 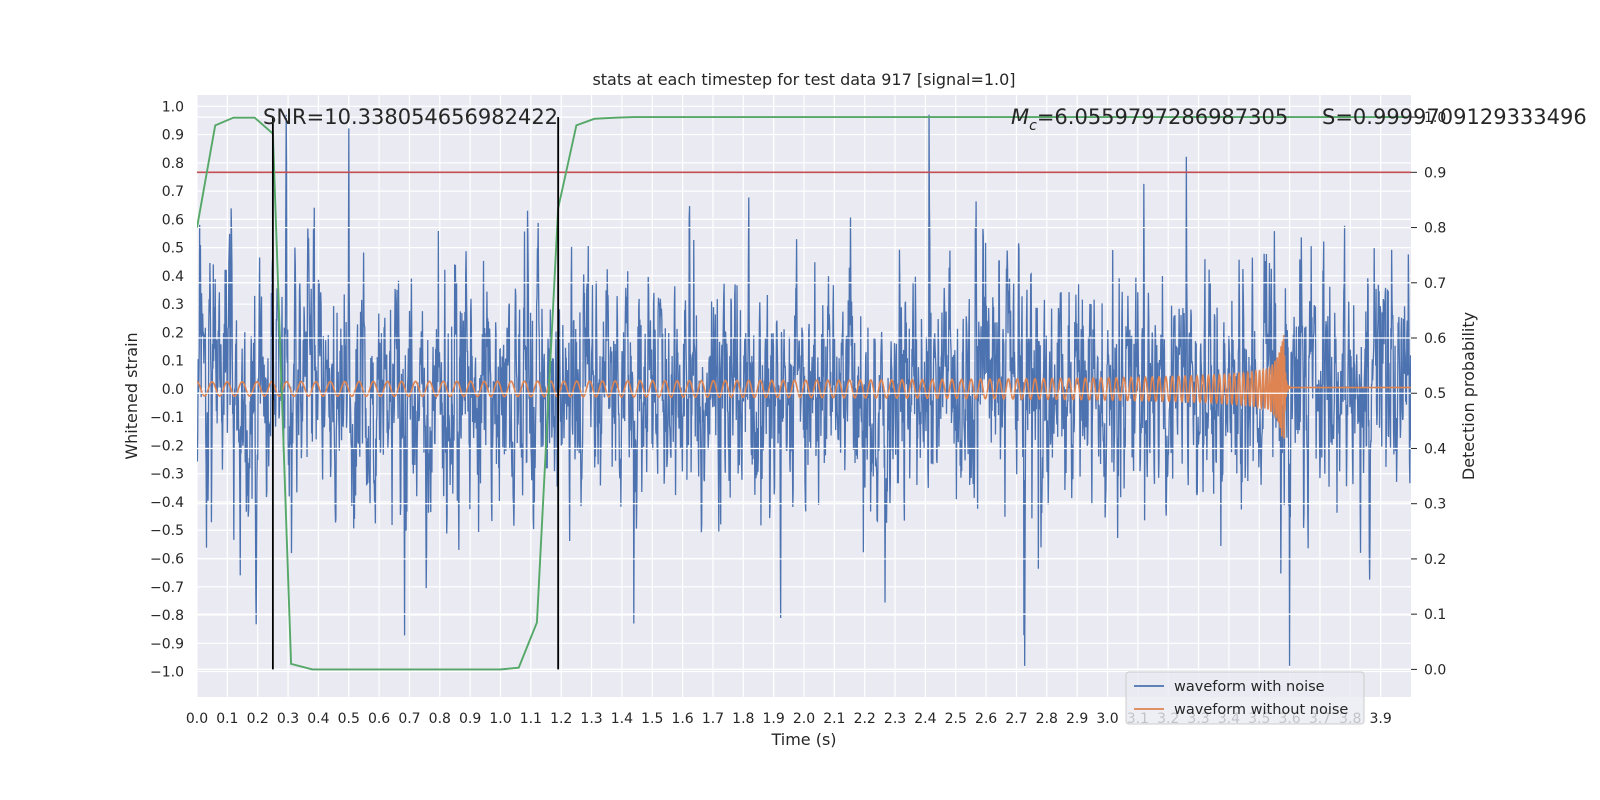 What do you see at coordinates (410, 117) in the screenshot?
I see `annotation-snr: SNR=10.338054656982422` at bounding box center [410, 117].